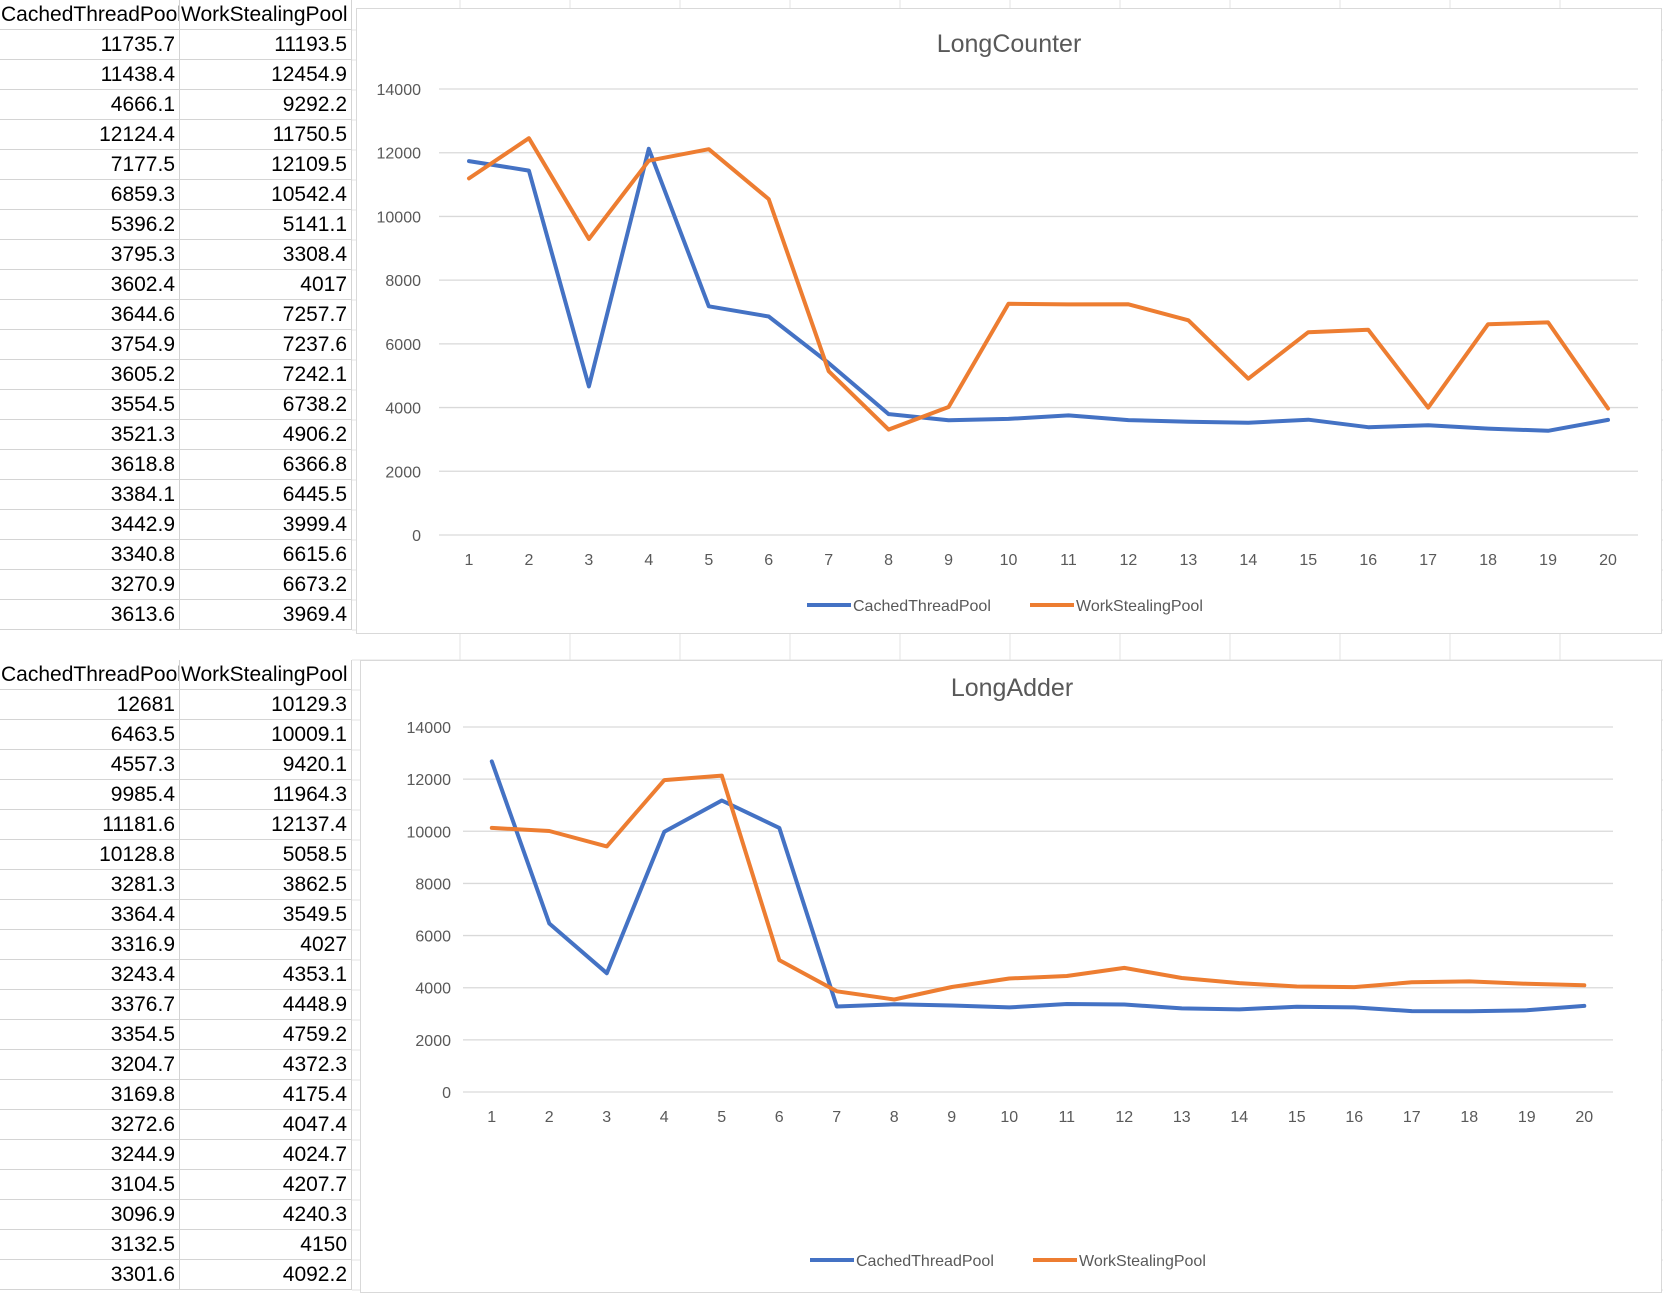 This screenshot has width=1663, height=1294. I want to click on table-cell: 3354.5, so click(90, 1035).